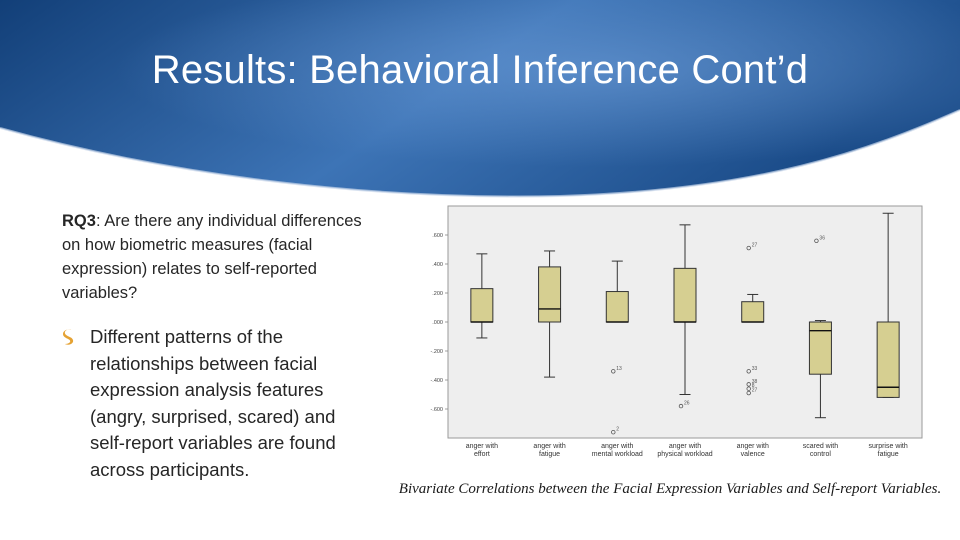 This screenshot has height=540, width=960. What do you see at coordinates (820, 454) in the screenshot?
I see `x-tick-label: control` at bounding box center [820, 454].